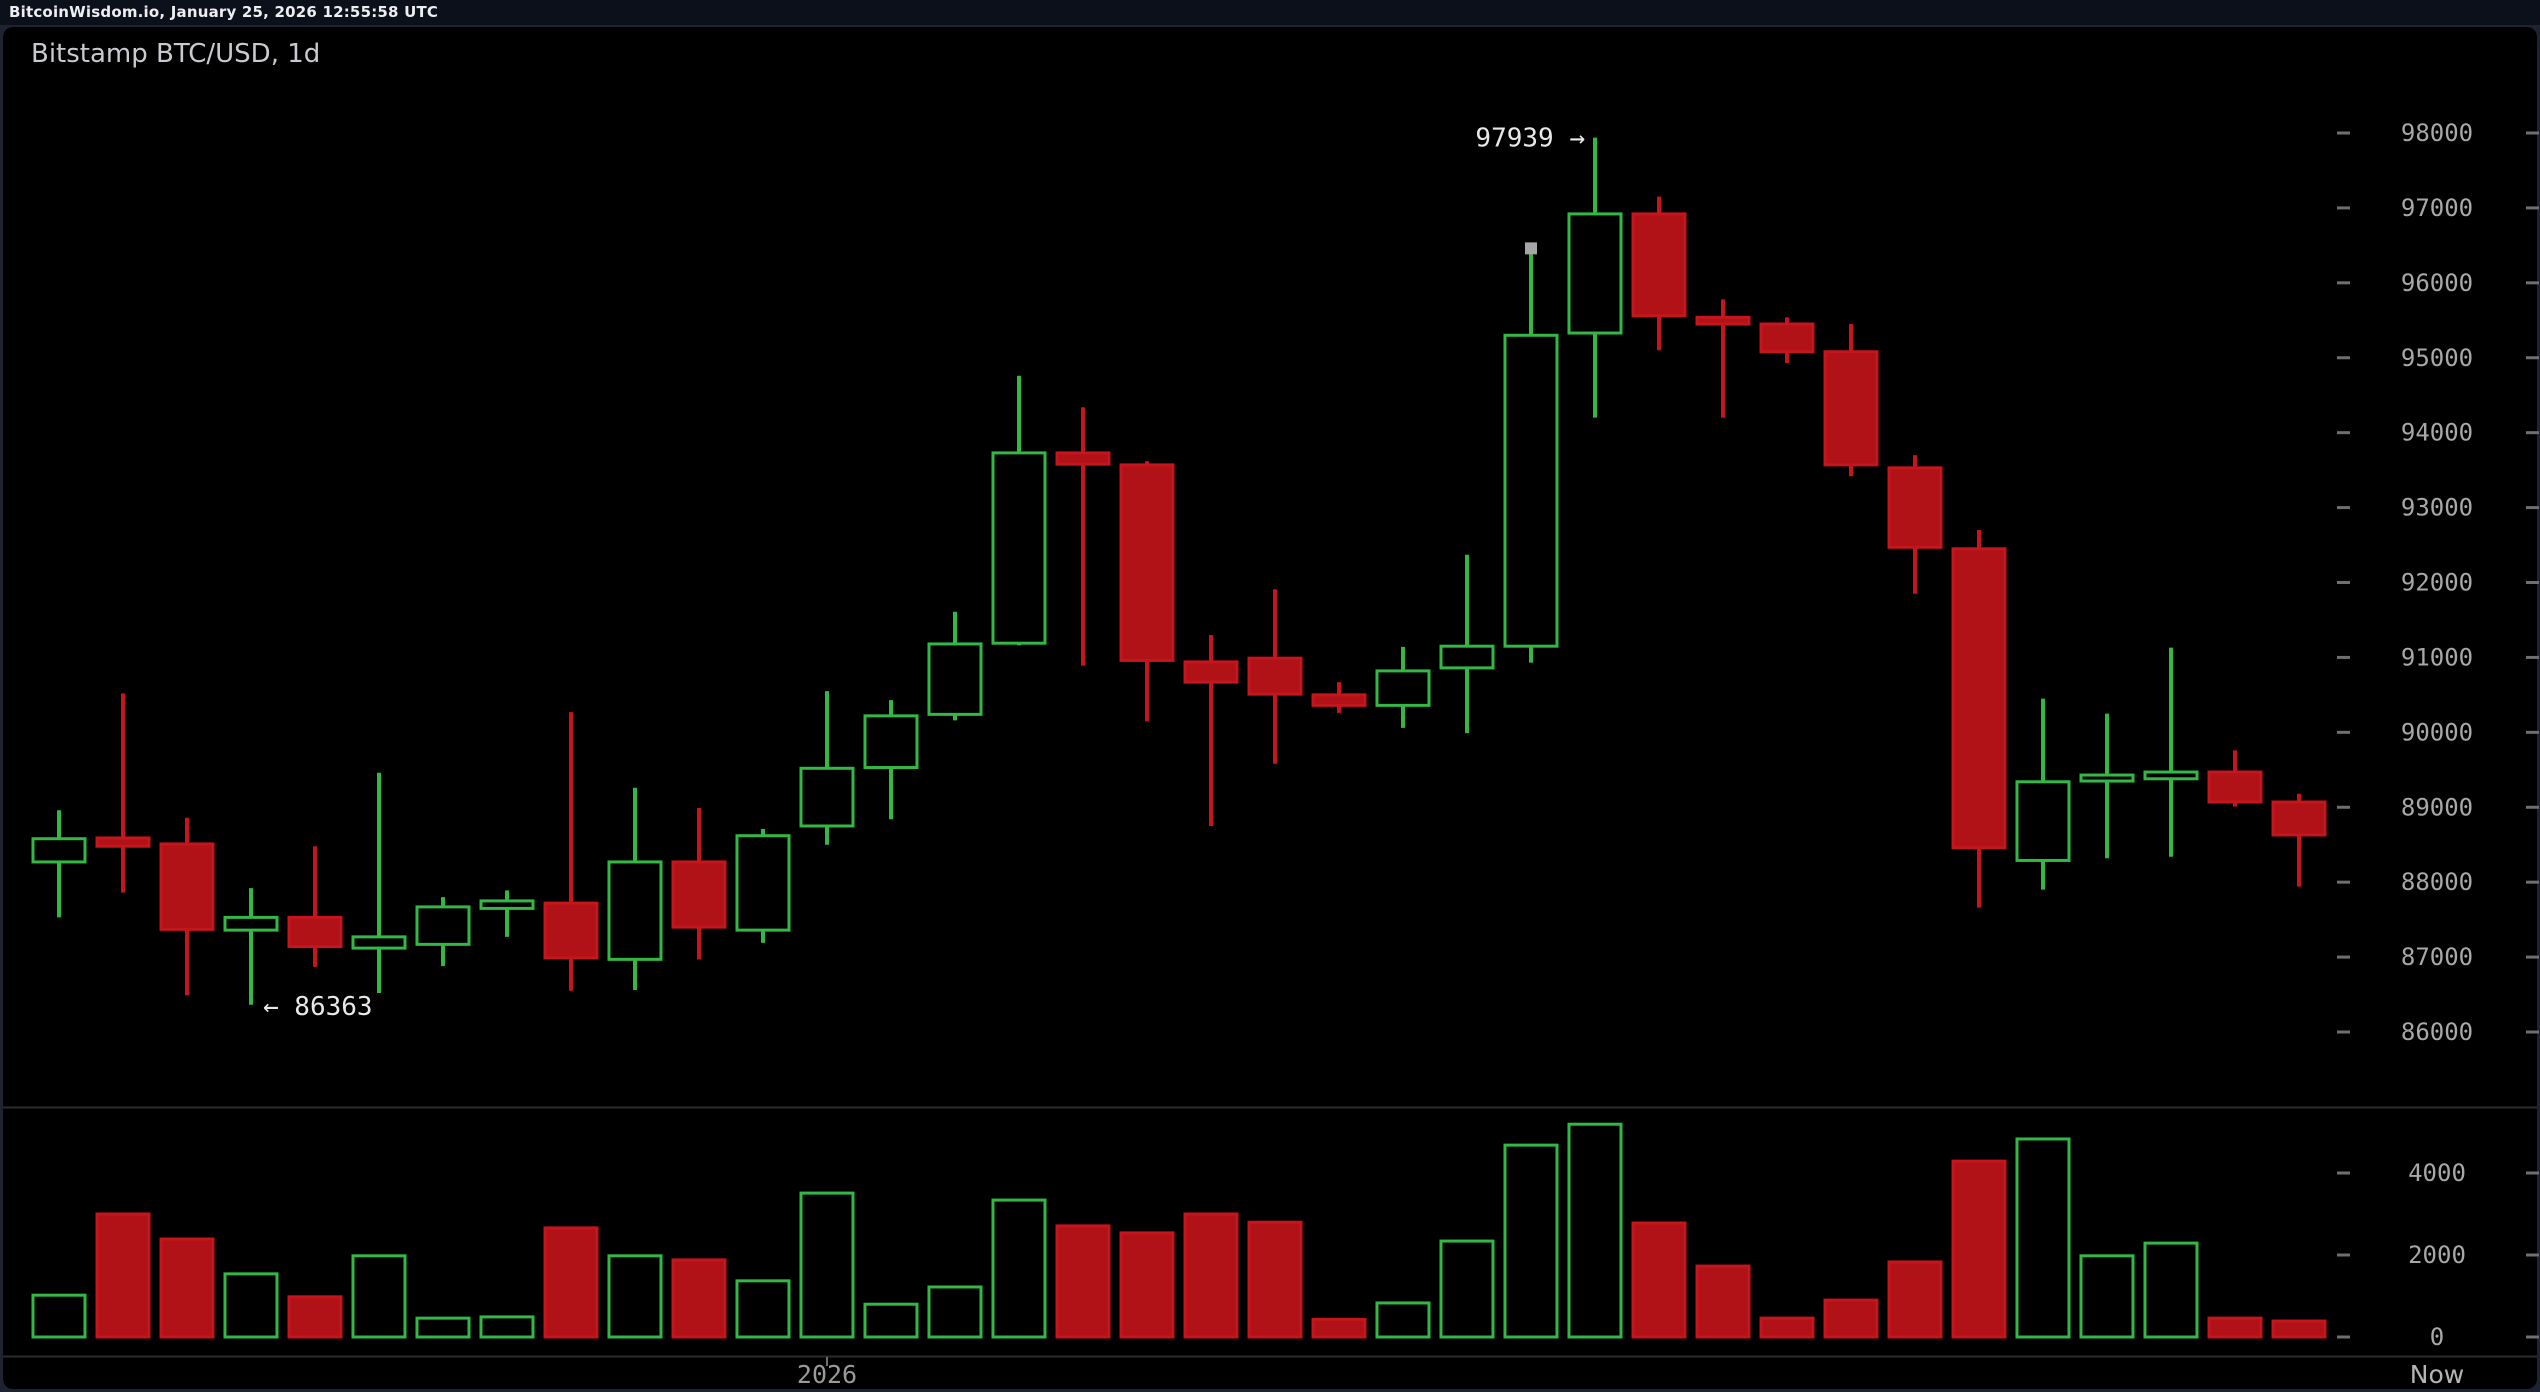 Image resolution: width=2540 pixels, height=1392 pixels. I want to click on price-tick-label: 86000, so click(2437, 1032).